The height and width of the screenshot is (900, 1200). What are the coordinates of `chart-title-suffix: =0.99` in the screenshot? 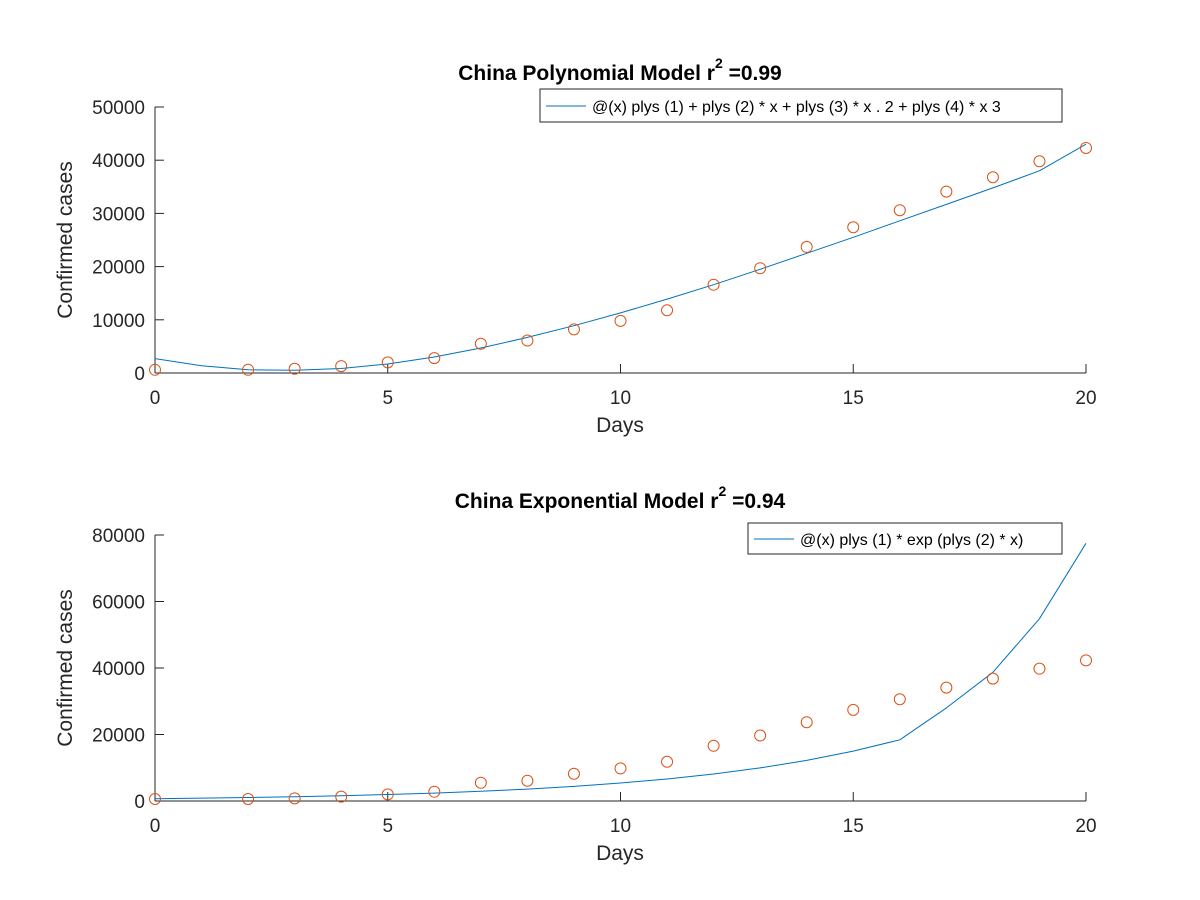 It's located at (752, 73).